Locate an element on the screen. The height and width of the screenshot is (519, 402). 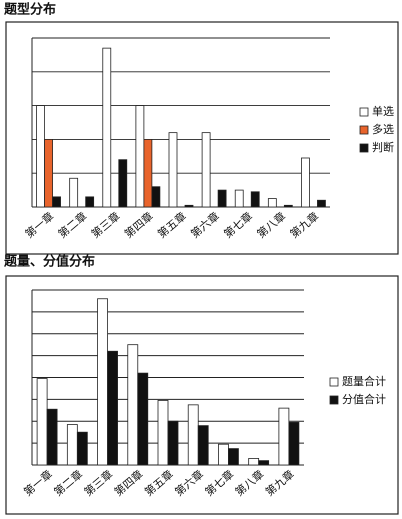
chart-title: 题型分布 is located at coordinates (30, 10).